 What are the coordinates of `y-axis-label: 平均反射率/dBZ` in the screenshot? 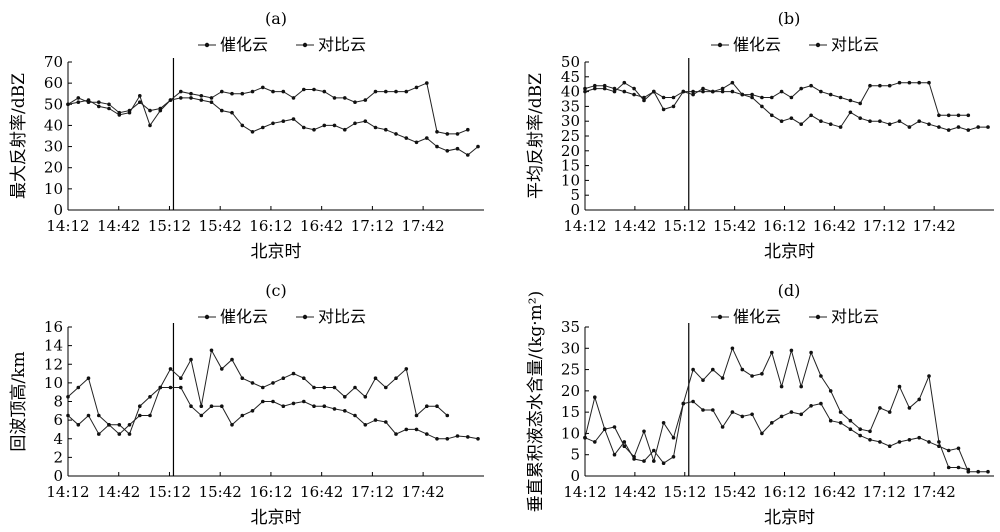 It's located at (536, 136).